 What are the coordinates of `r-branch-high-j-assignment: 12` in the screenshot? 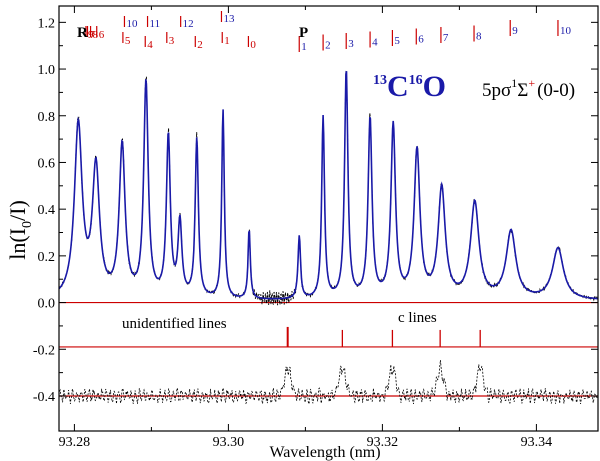 It's located at (188, 24).